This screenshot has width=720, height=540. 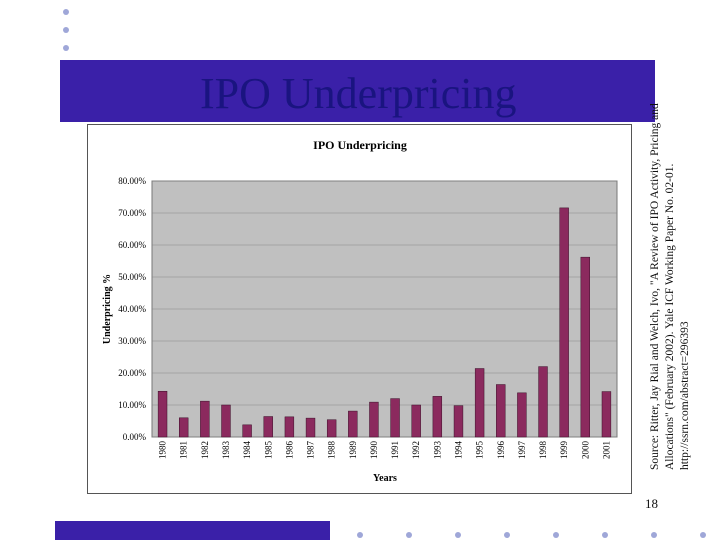 I want to click on x-tick-label: 1991, so click(x=395, y=450).